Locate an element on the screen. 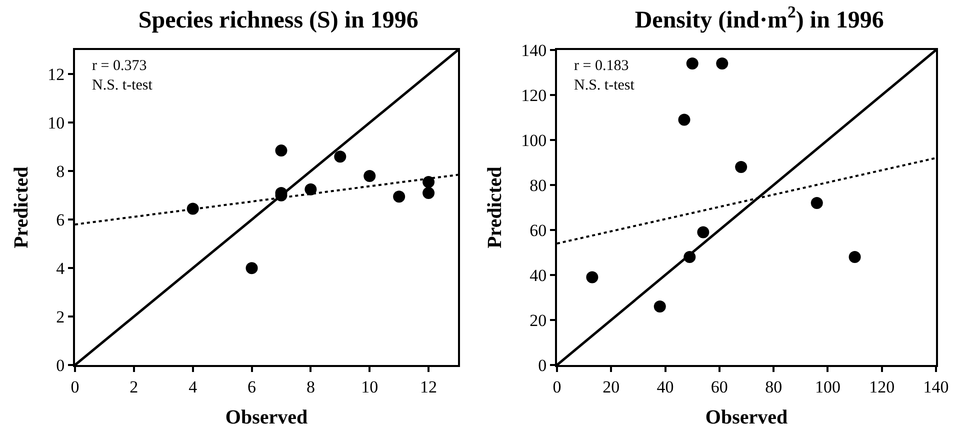  x-tick-label: 2 is located at coordinates (134, 386).